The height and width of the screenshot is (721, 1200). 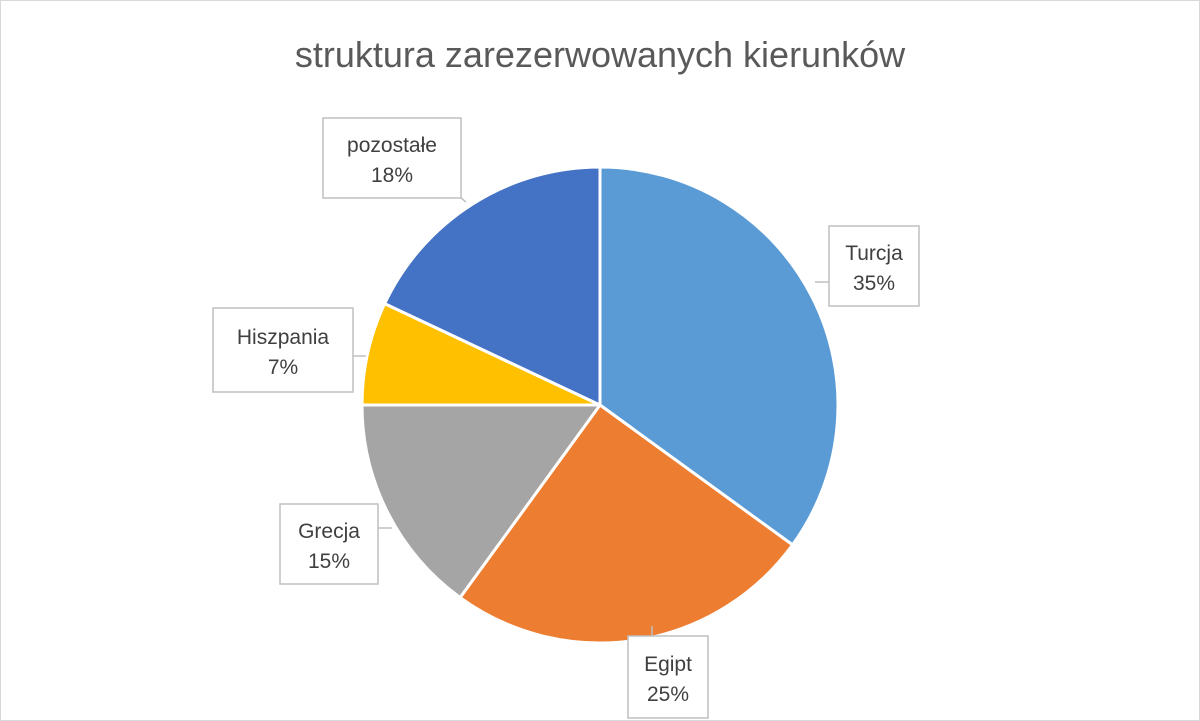 I want to click on label-category: Turcja, so click(x=874, y=253).